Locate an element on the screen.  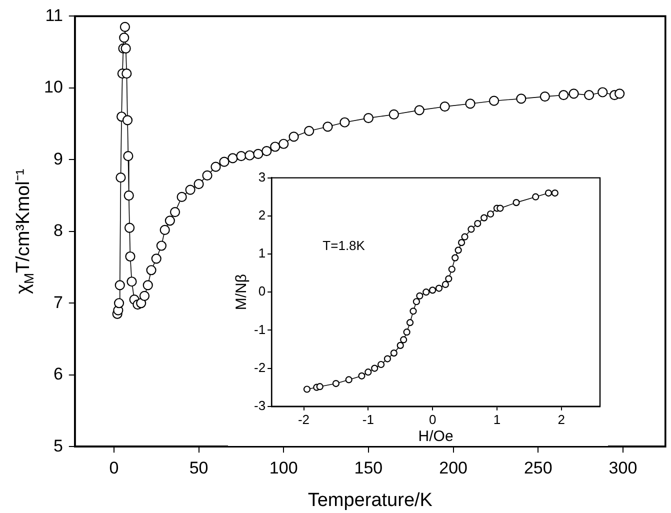
y-axis-title: M/Nβ is located at coordinates (241, 292).